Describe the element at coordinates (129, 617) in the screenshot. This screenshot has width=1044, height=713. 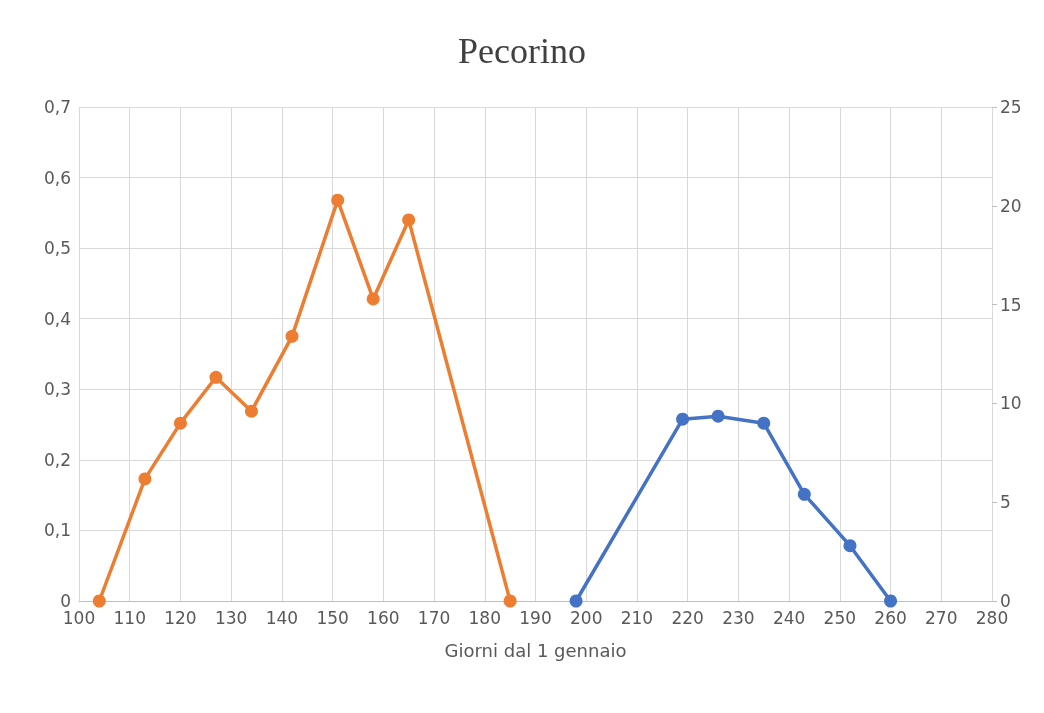
I see `x-tick-label: 110` at that location.